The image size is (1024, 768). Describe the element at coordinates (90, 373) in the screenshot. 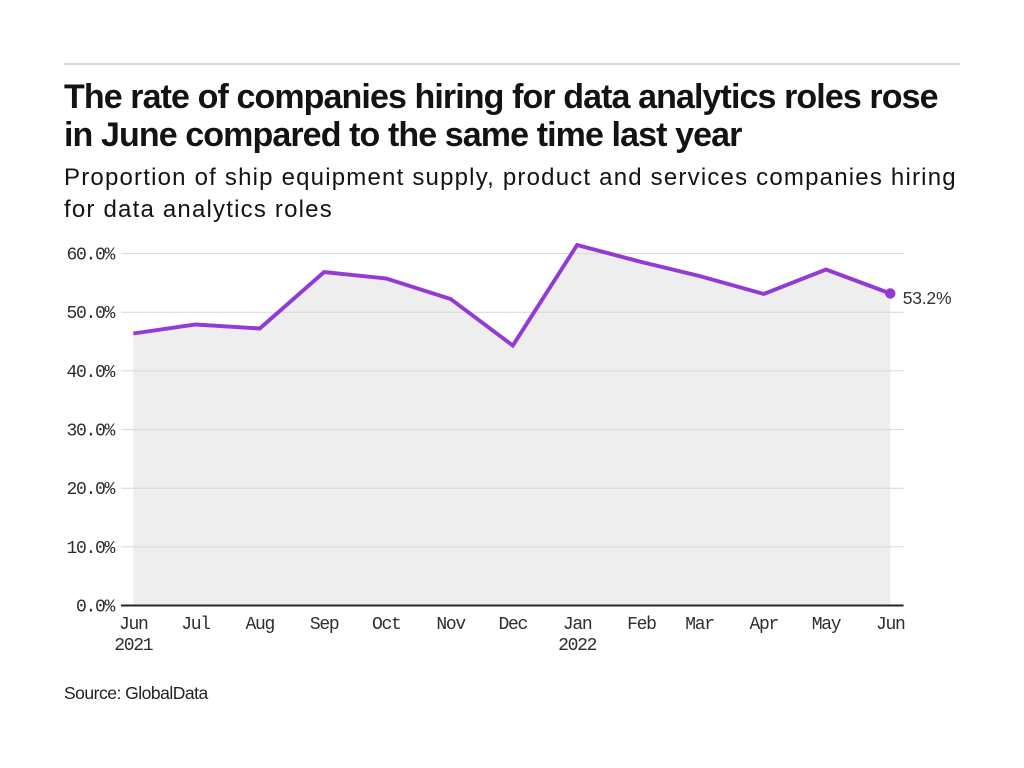

I see `svg-text: 40.0%` at that location.